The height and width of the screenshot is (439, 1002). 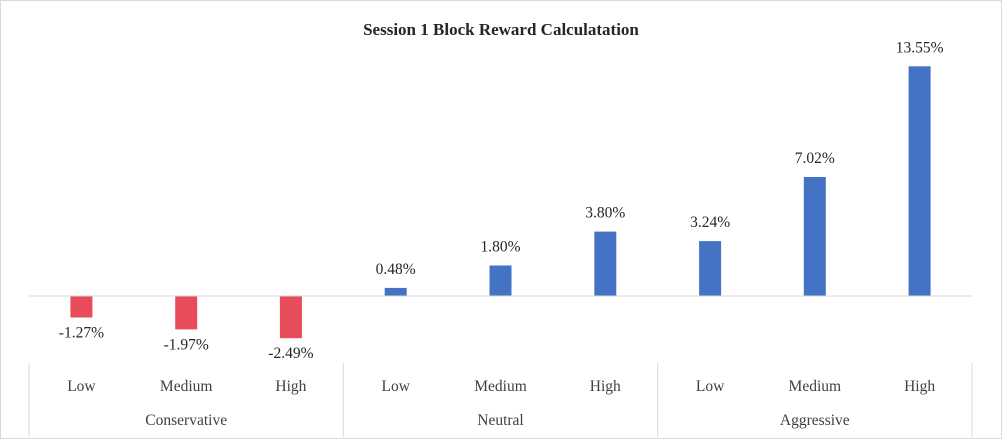 I want to click on bar-conservative-high, so click(x=290, y=317).